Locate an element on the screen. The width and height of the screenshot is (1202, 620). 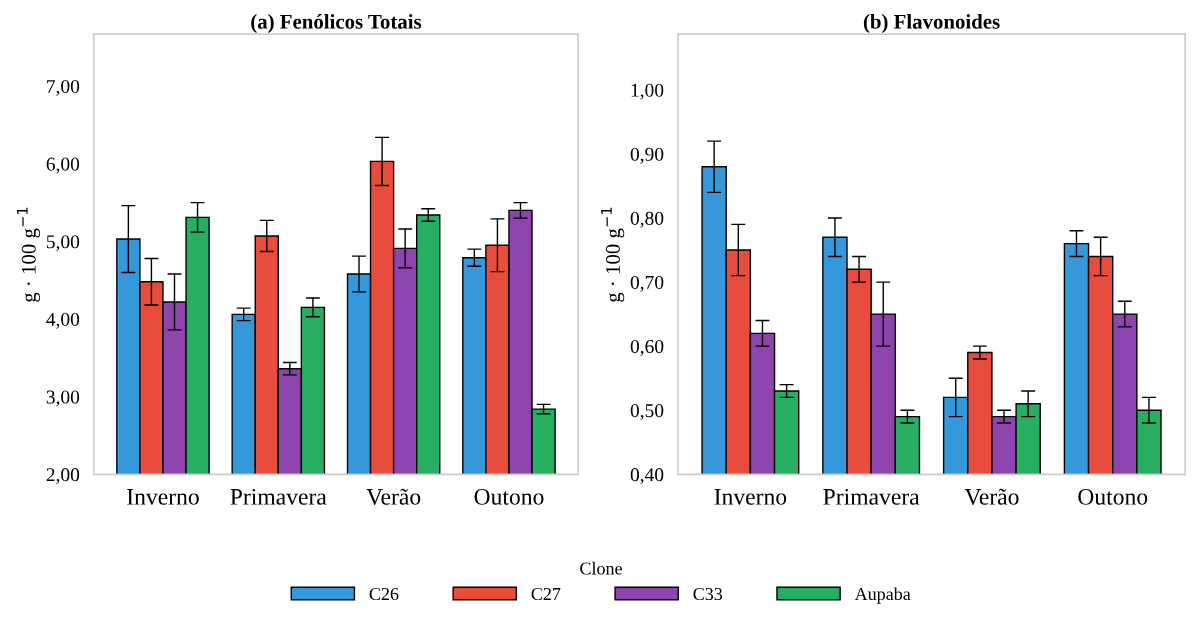
y-tick-label: 0,60 is located at coordinates (647, 347).